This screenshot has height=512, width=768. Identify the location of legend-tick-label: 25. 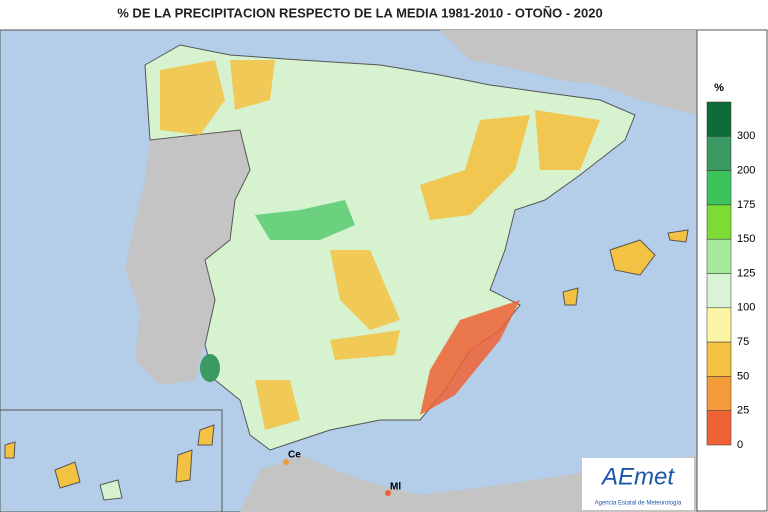
(743, 411).